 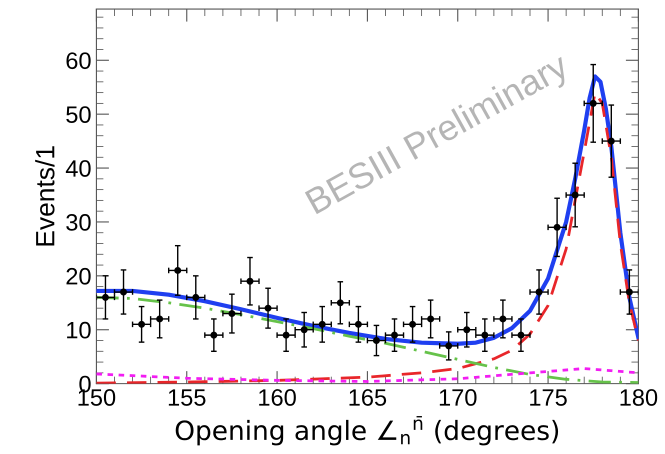 What do you see at coordinates (78, 114) in the screenshot?
I see `y-tick-label: 50` at bounding box center [78, 114].